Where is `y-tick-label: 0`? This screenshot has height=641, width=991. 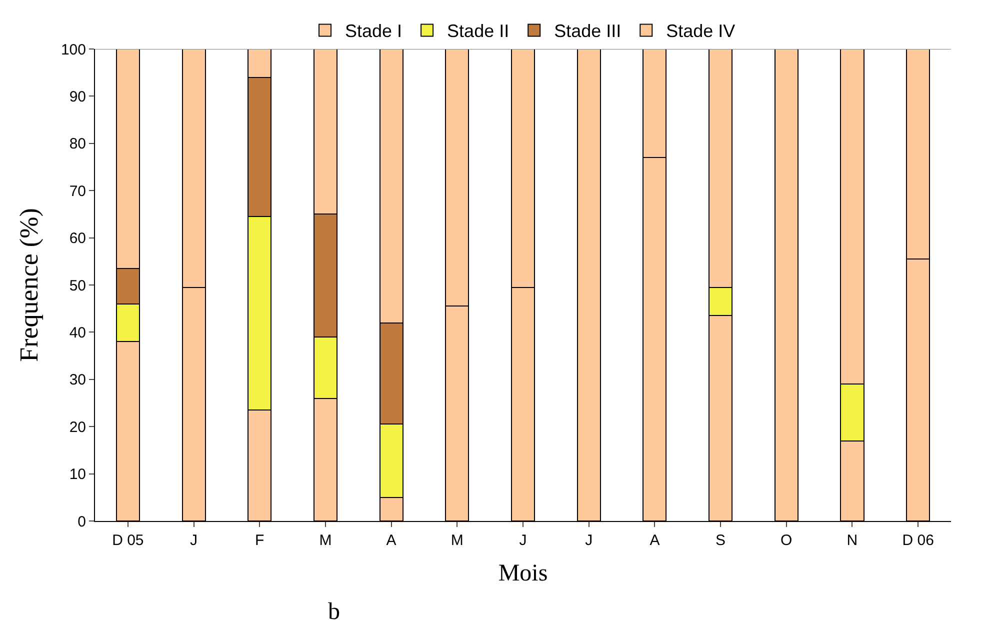 y-tick-label: 0 is located at coordinates (82, 521).